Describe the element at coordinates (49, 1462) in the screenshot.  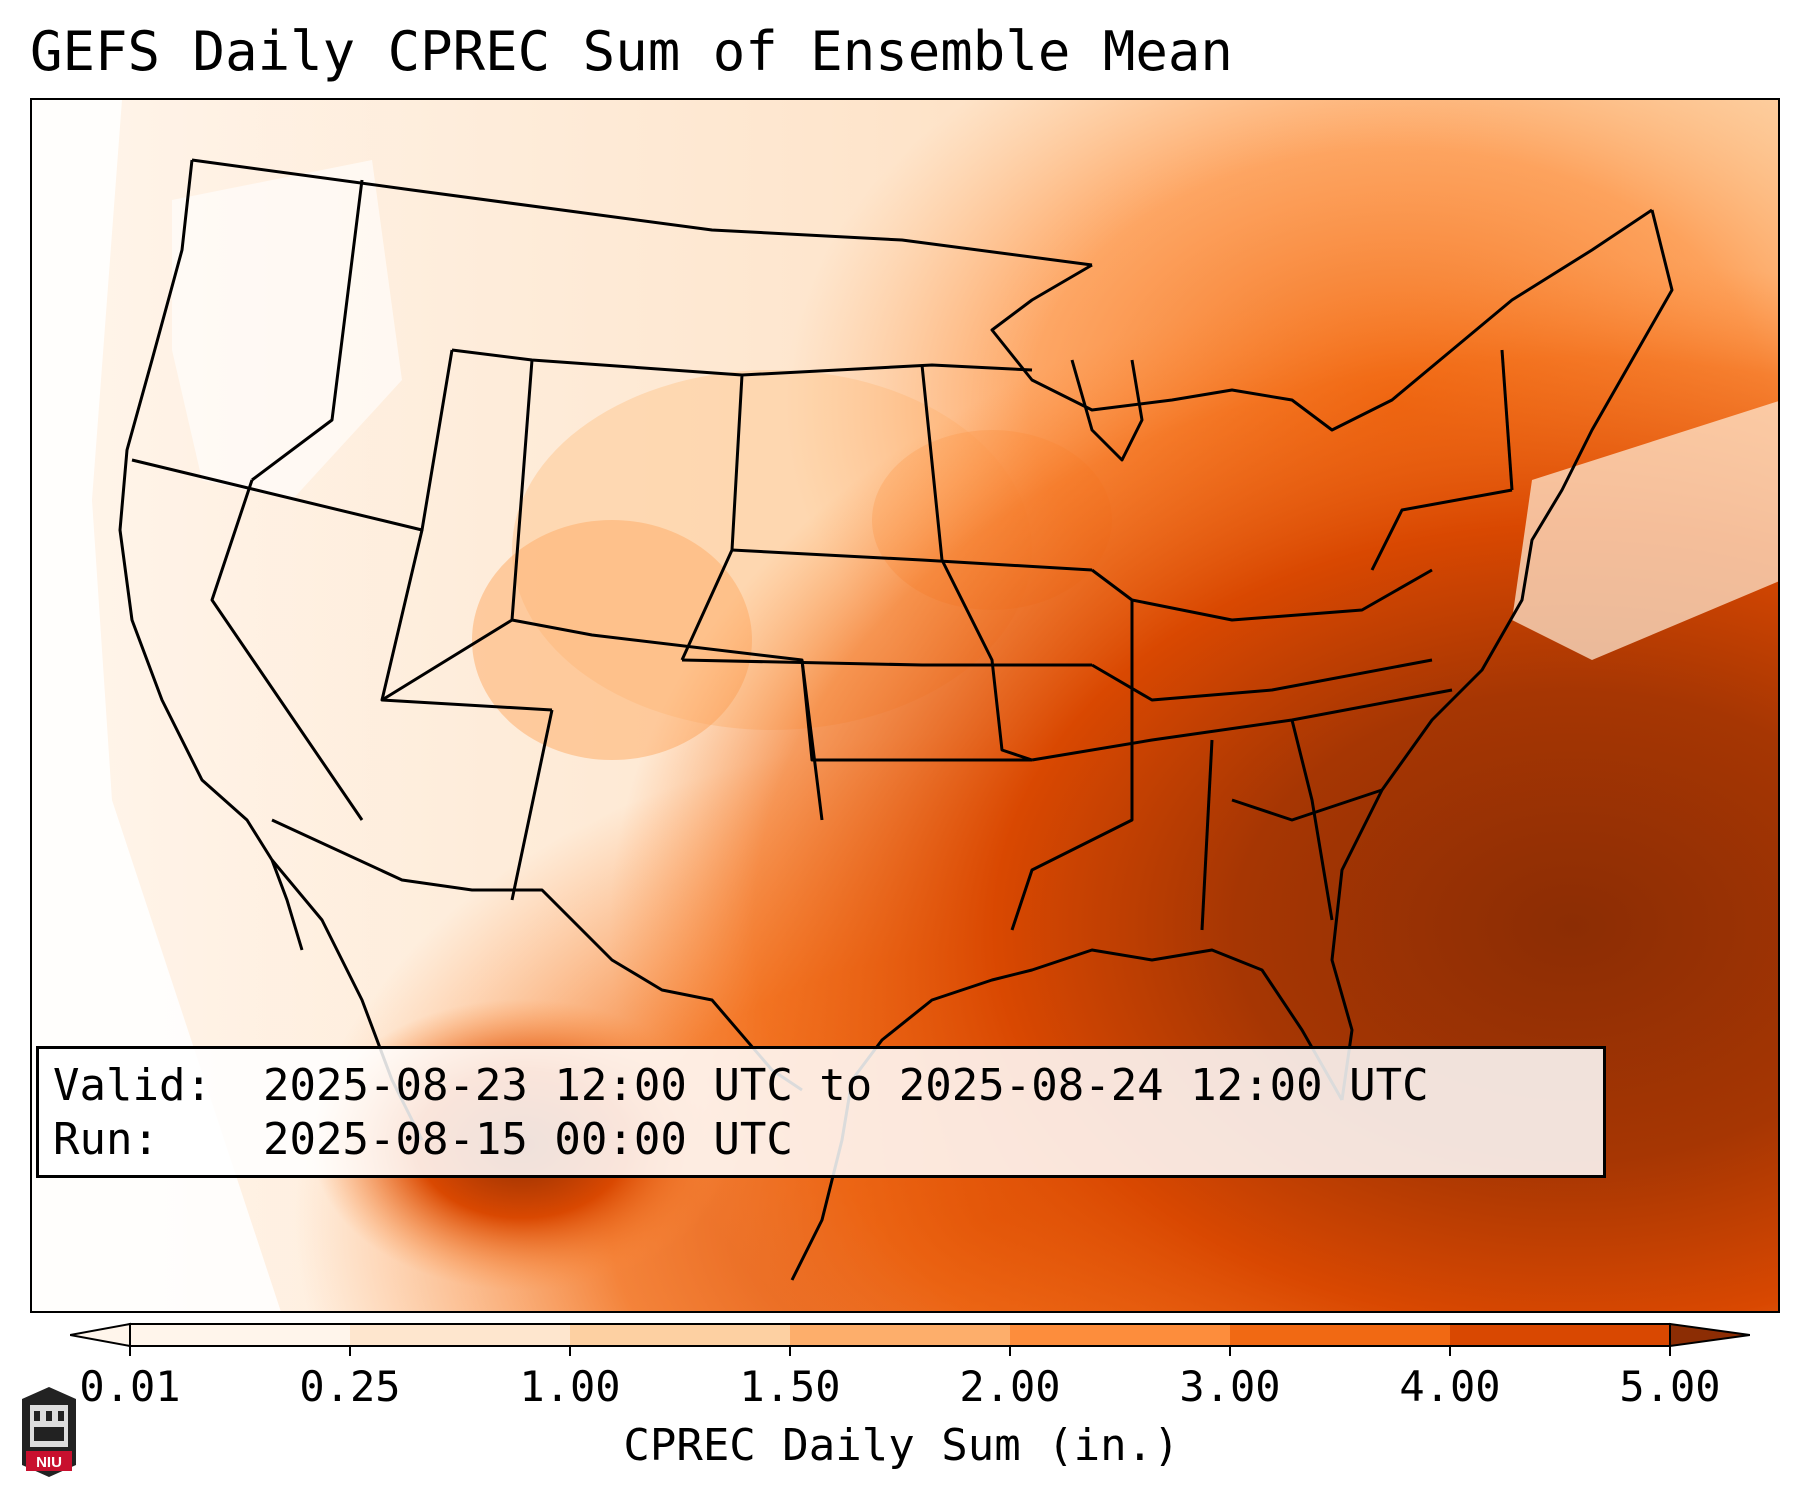
I see `logo-text: NIU` at that location.